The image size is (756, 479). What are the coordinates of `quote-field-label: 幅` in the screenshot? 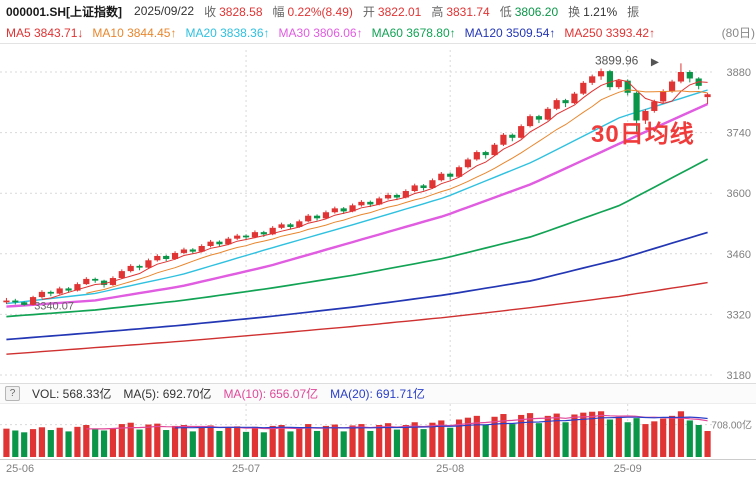 It's located at (278, 11).